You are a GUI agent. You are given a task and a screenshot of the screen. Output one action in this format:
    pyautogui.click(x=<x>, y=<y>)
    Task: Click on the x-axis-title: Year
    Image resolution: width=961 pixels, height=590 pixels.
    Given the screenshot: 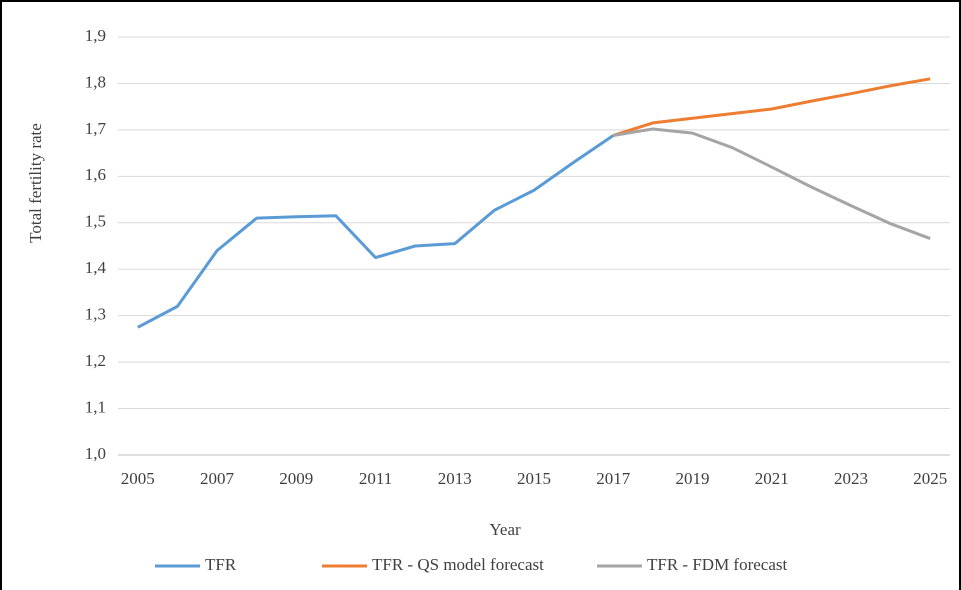 What is the action you would take?
    pyautogui.click(x=505, y=529)
    